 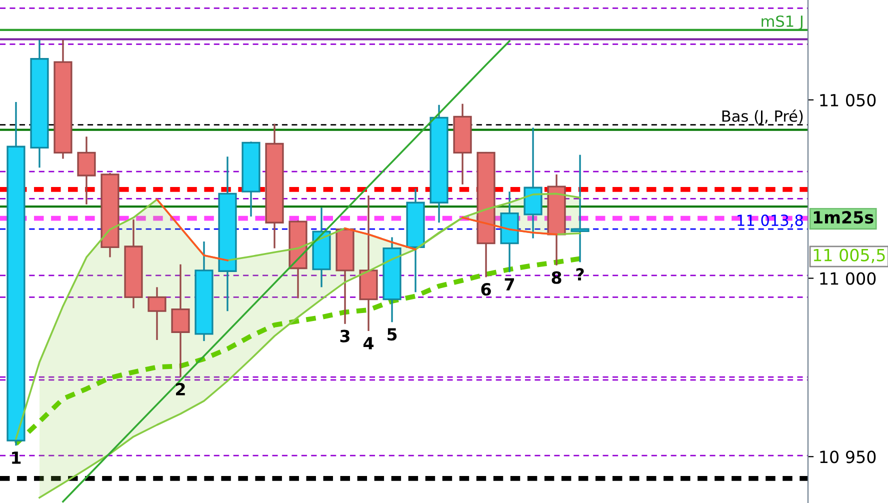 What do you see at coordinates (844, 217) in the screenshot?
I see `text: 1m25s` at bounding box center [844, 217].